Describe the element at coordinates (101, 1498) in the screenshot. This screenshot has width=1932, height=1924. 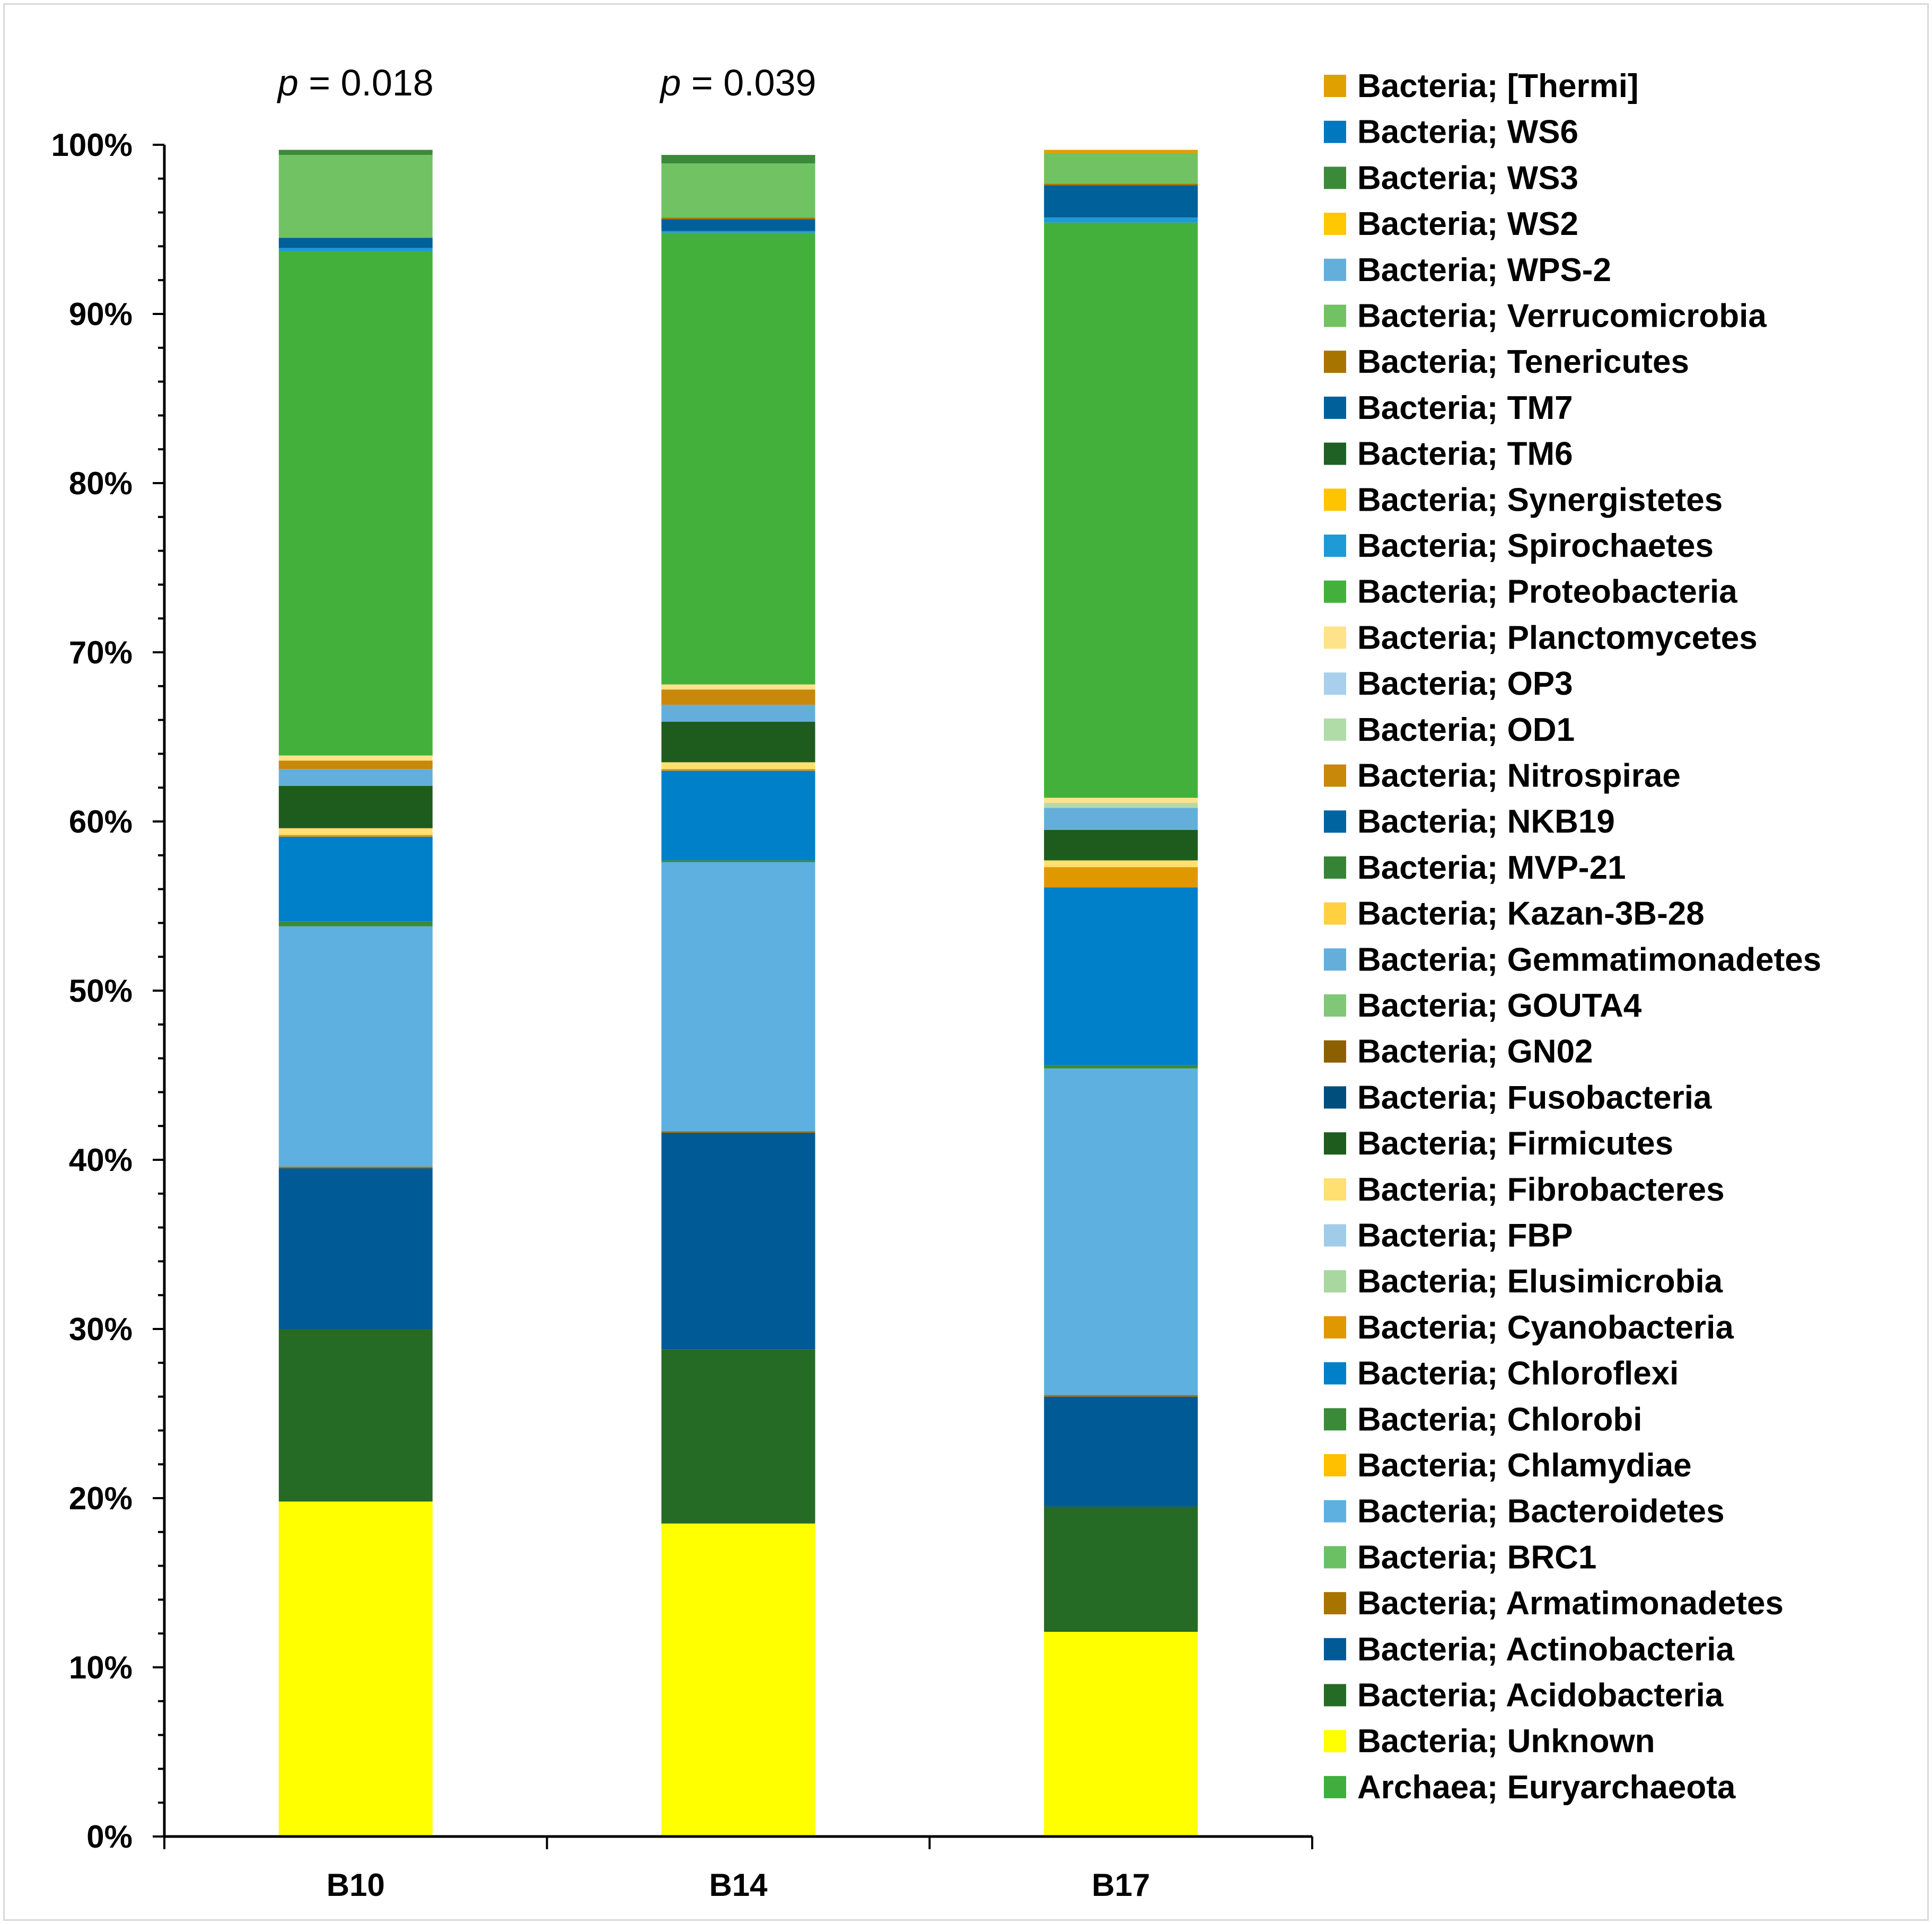
I see `y-tick-label: 20%` at that location.